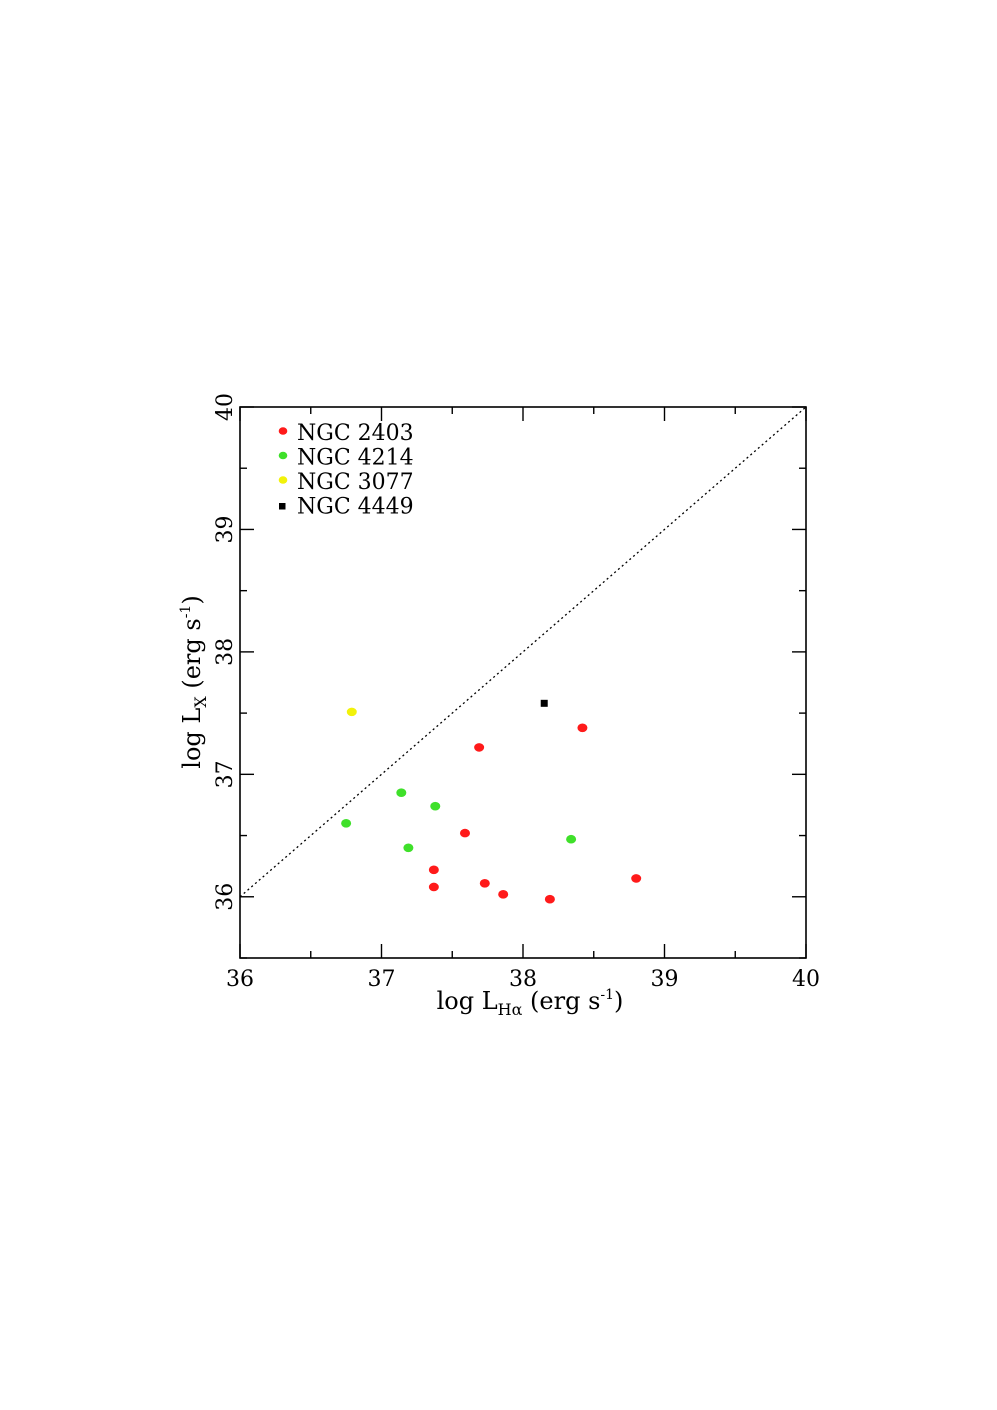 The image size is (997, 1410). I want to click on y-tick-label: 40, so click(225, 407).